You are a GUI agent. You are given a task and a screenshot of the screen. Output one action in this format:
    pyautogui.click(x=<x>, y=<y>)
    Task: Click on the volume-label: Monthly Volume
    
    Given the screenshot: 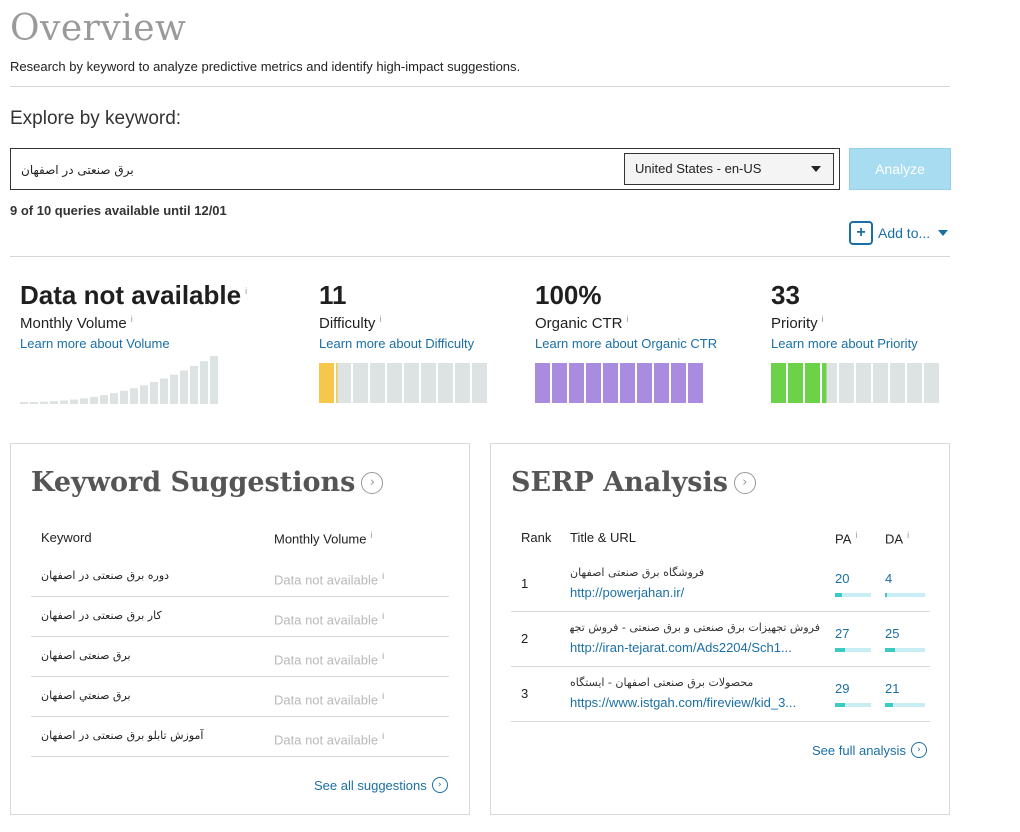 What is the action you would take?
    pyautogui.click(x=73, y=323)
    